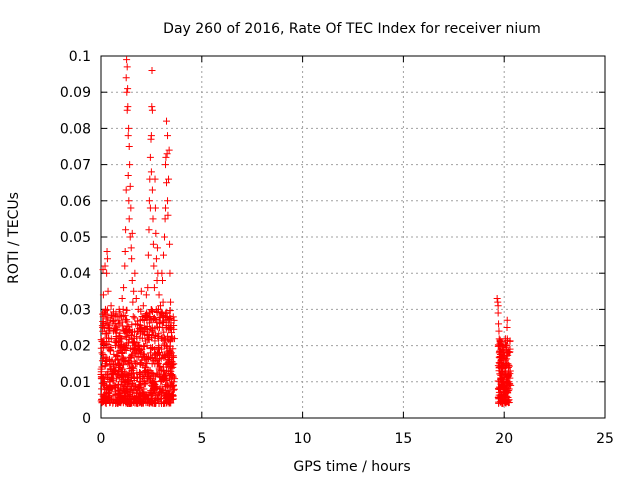 The image size is (640, 480). I want to click on x-tick-label: 5, so click(201, 439).